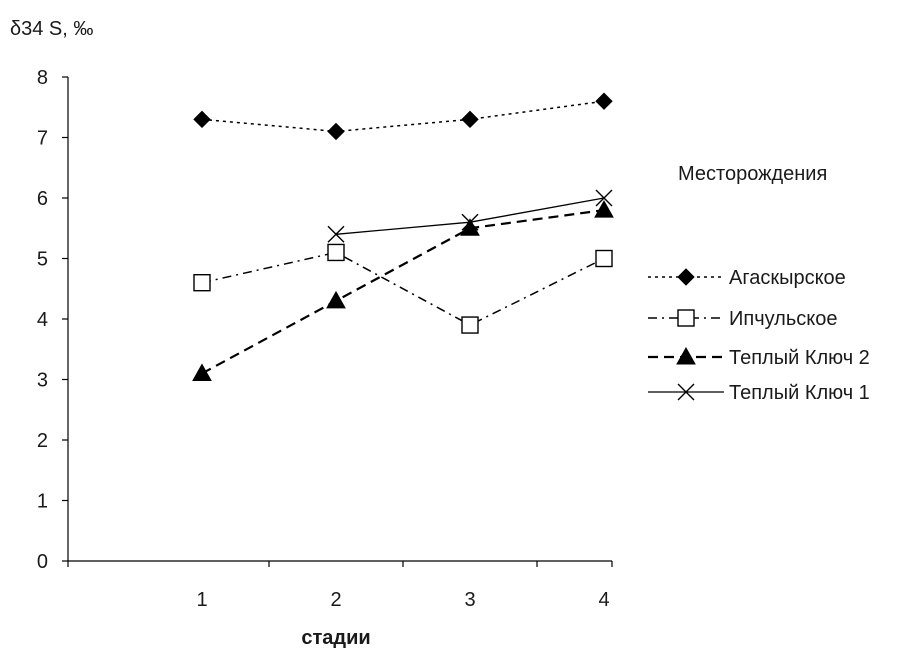 Image resolution: width=909 pixels, height=653 pixels. Describe the element at coordinates (469, 600) in the screenshot. I see `x-tick-label: 3` at that location.